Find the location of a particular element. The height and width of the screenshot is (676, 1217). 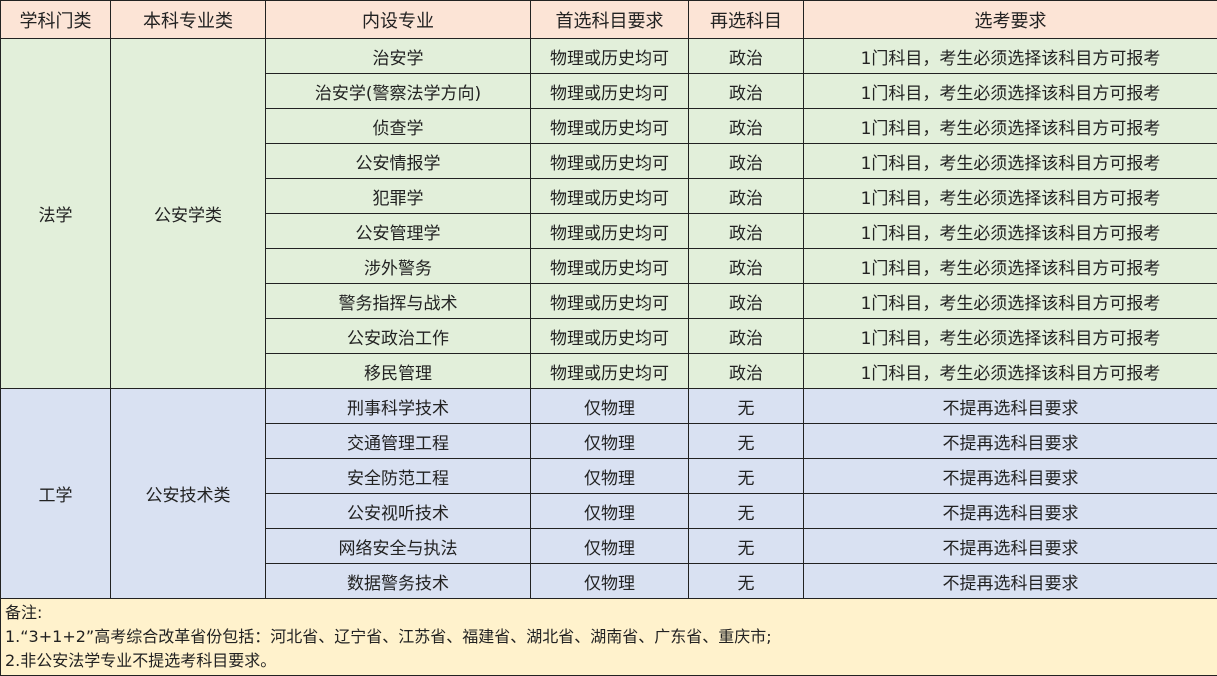

header-row: 学科门类本科专业类内设专业首选科目要求再选科目选考要求 is located at coordinates (609, 20).